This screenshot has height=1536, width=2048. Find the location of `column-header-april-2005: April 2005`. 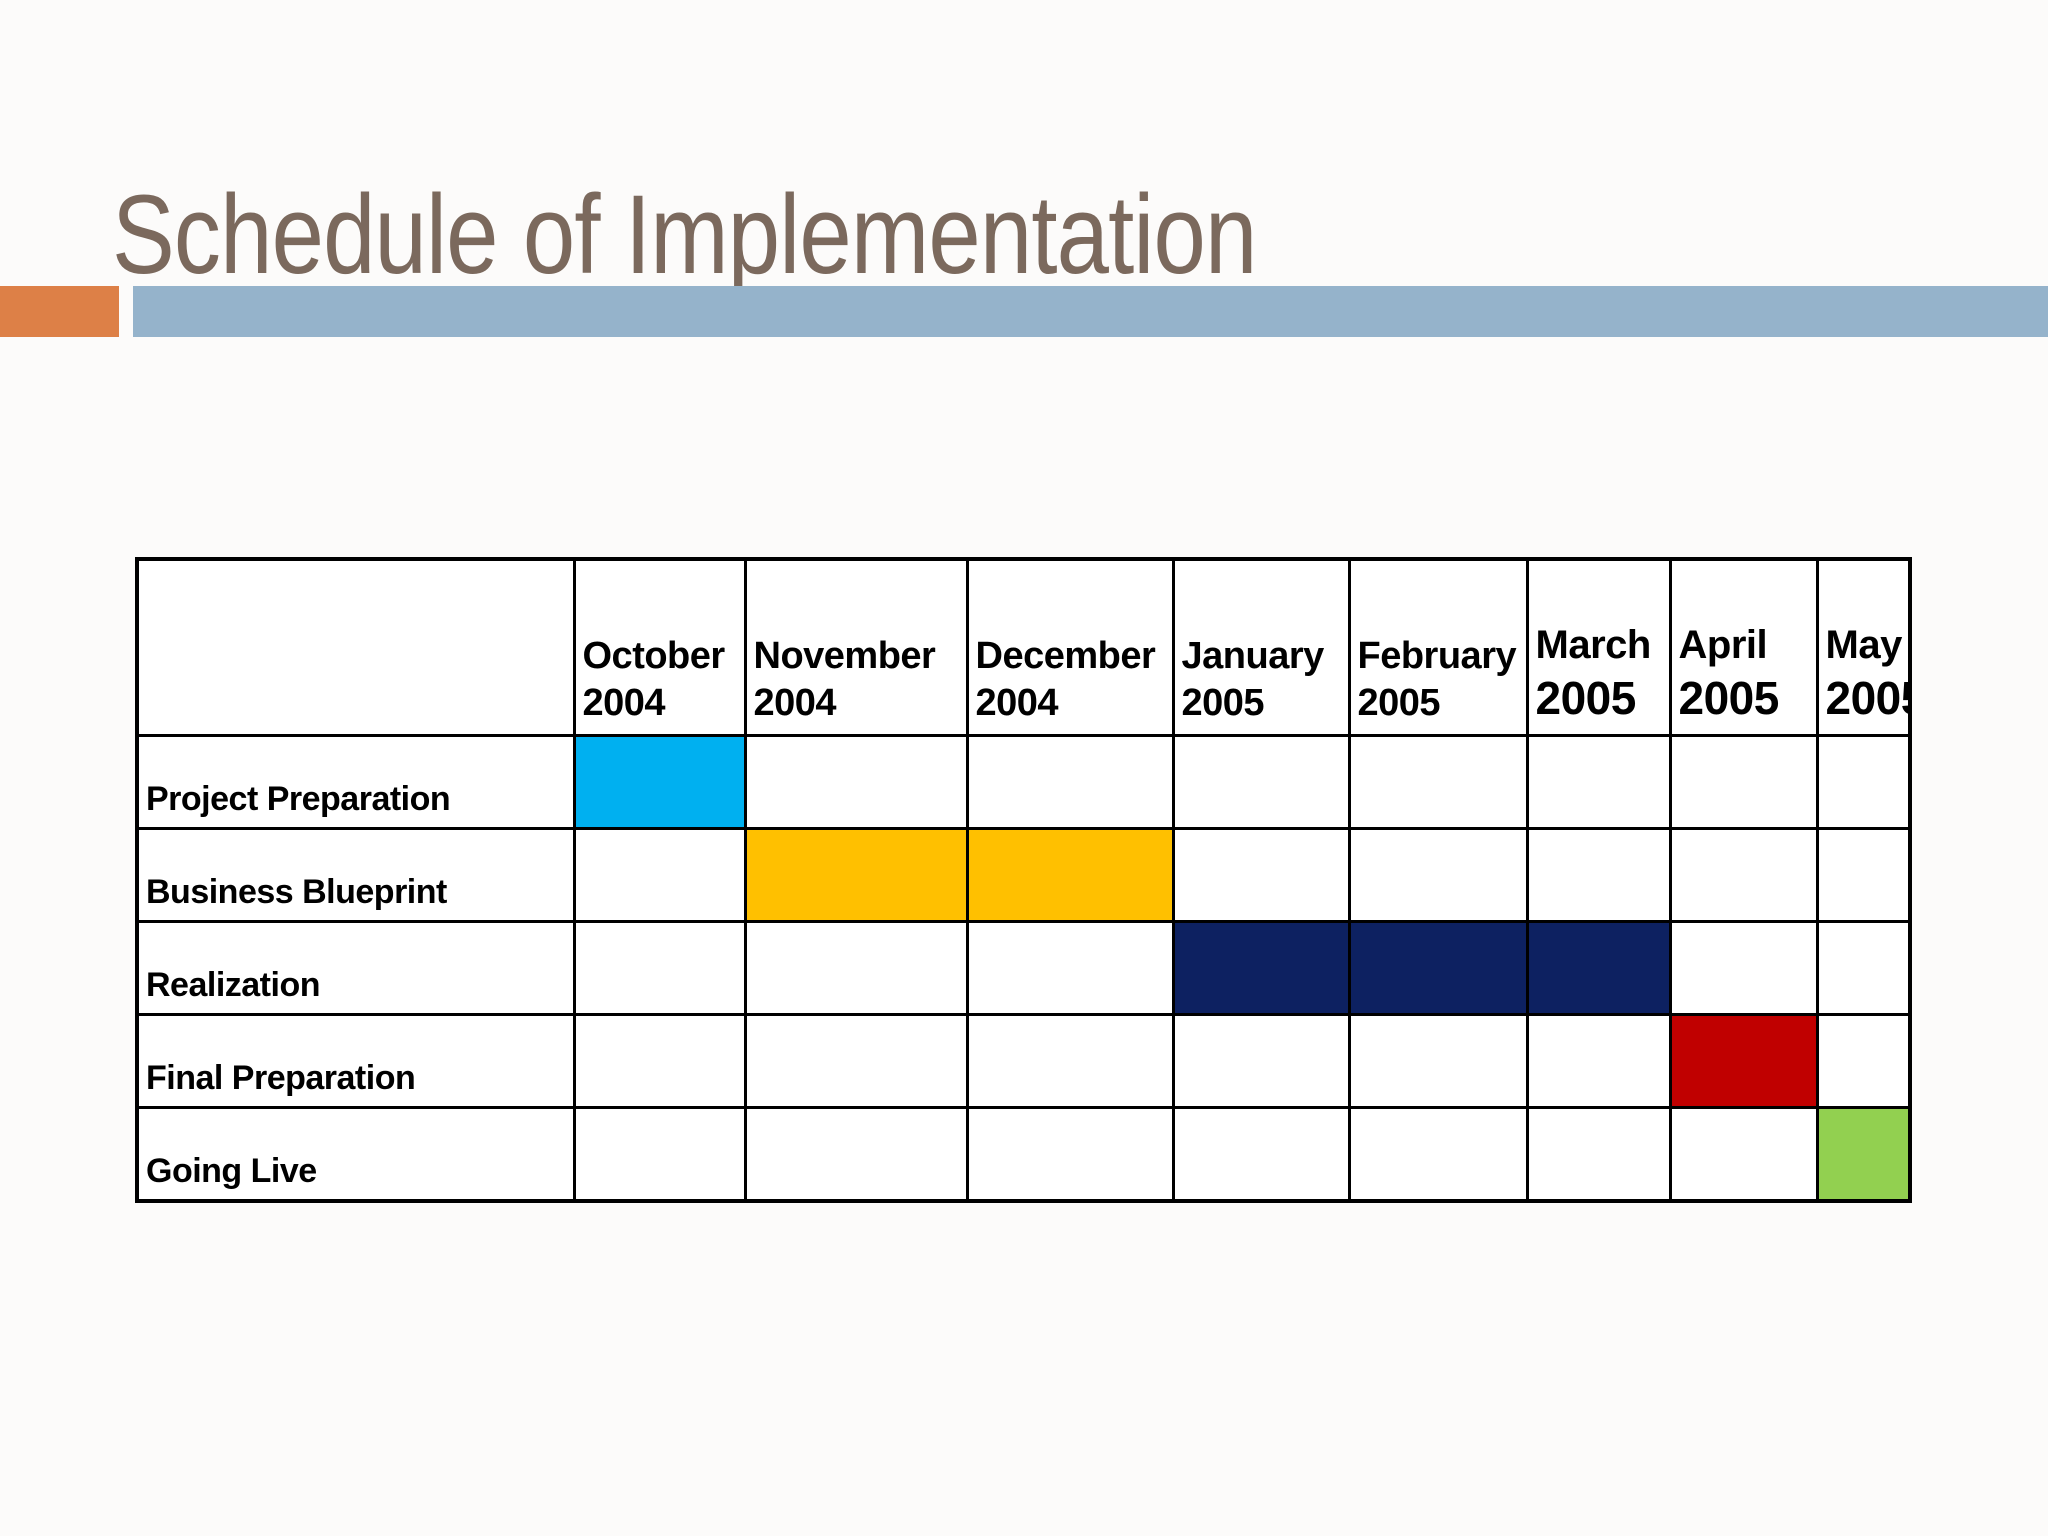

column-header-april-2005: April 2005 is located at coordinates (1743, 647).